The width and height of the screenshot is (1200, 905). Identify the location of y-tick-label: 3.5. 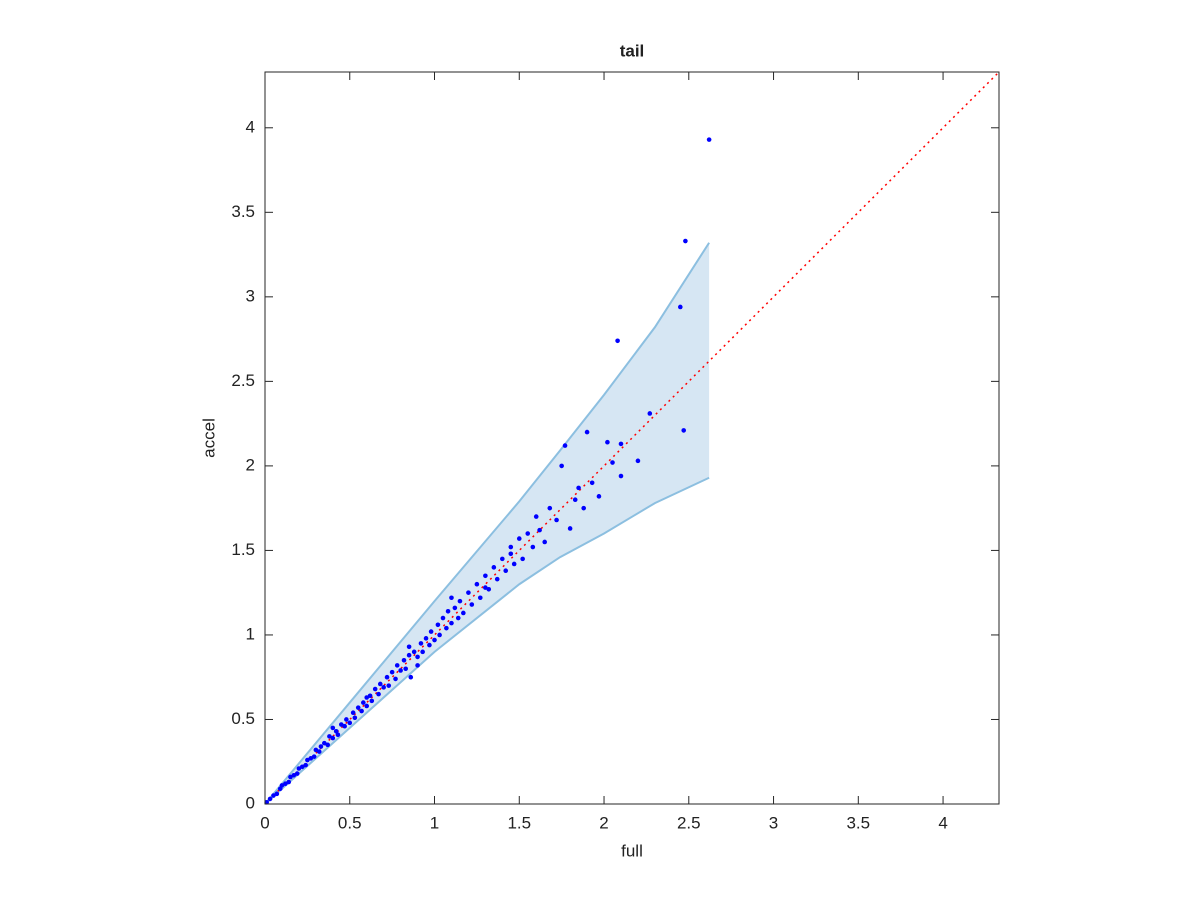
(243, 211).